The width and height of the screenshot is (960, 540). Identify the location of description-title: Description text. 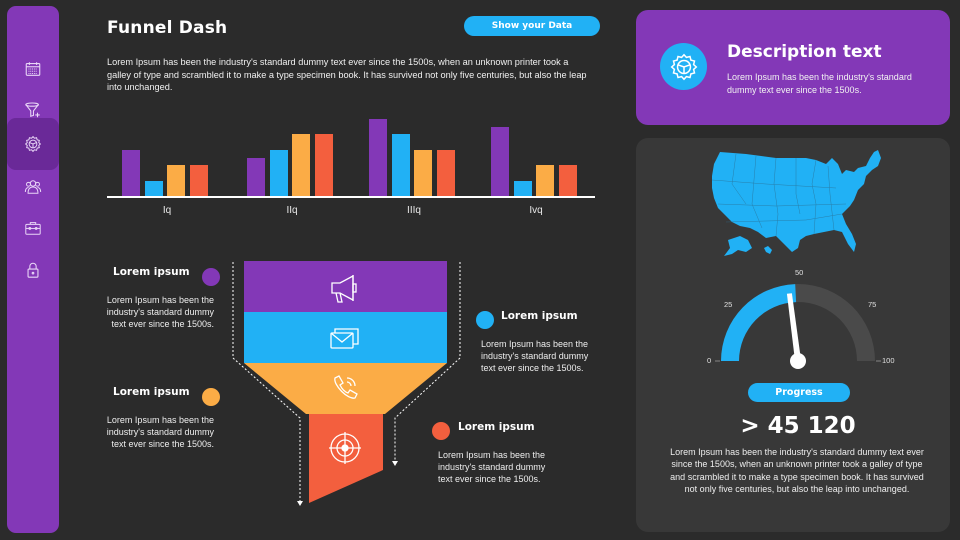
(804, 52).